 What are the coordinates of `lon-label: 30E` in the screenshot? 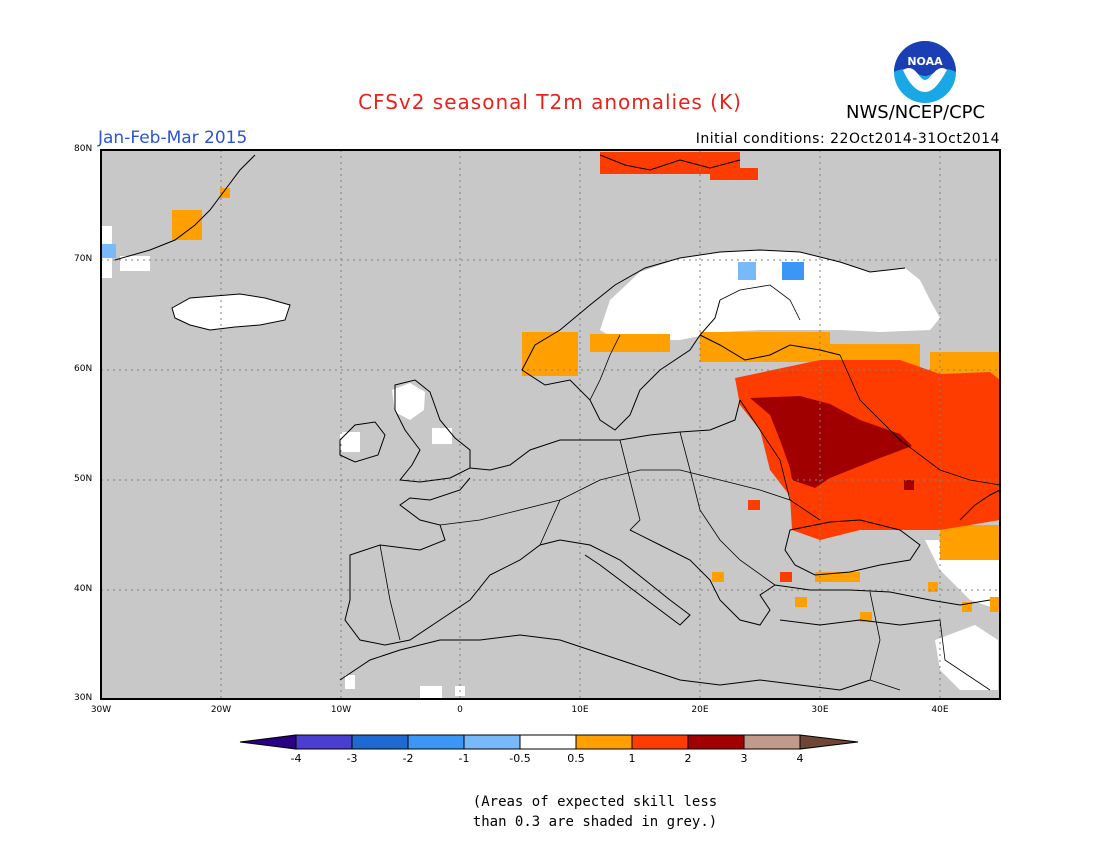 It's located at (820, 710).